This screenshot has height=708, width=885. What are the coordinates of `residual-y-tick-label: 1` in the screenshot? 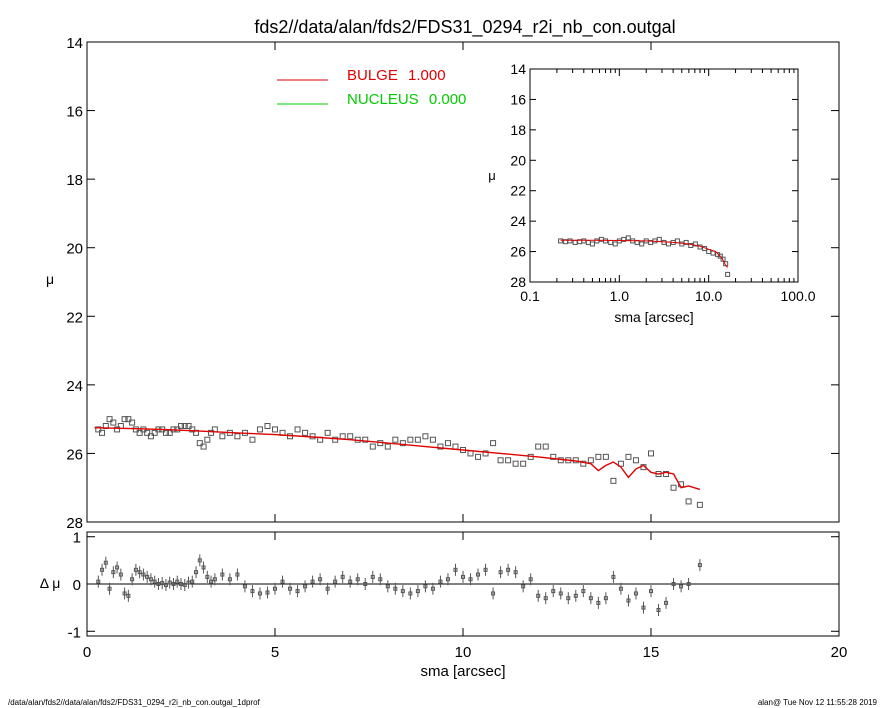 It's located at (77, 538).